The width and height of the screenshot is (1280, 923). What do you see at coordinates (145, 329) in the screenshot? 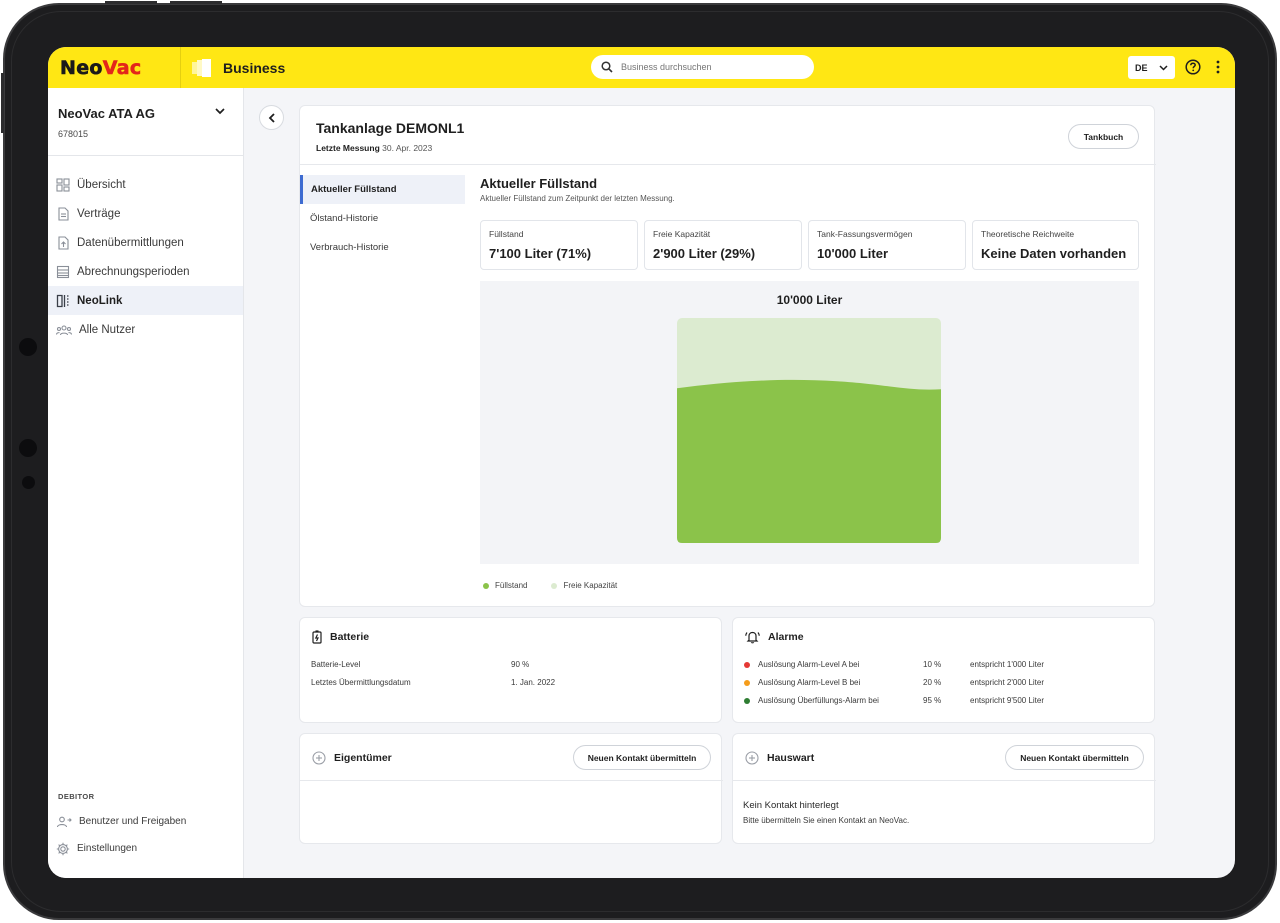
I see `sidebar-item-alle-nutzer: Alle Nutzer` at bounding box center [145, 329].